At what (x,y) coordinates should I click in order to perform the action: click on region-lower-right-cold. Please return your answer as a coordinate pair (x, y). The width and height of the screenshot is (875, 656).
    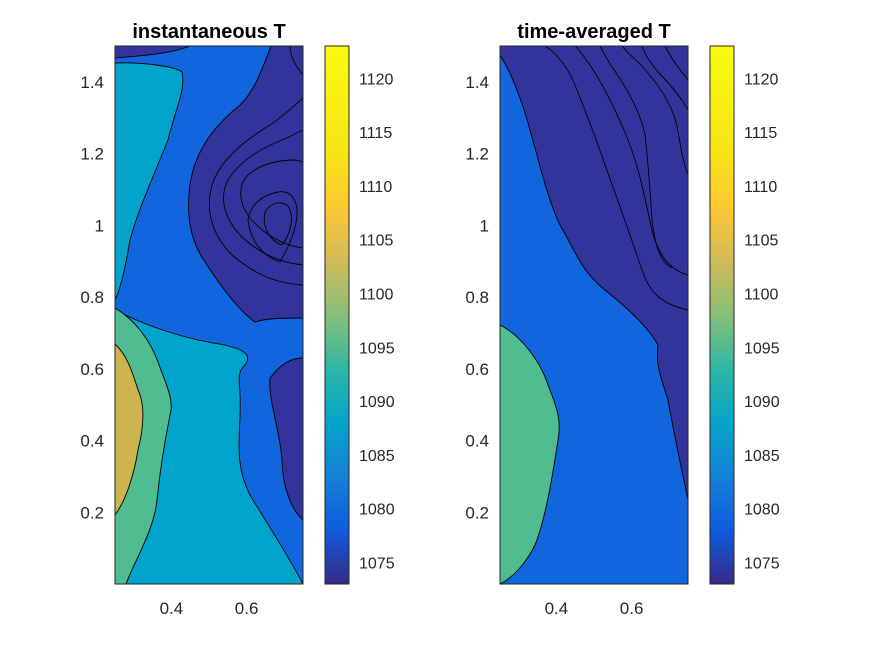
    Looking at the image, I should click on (286, 439).